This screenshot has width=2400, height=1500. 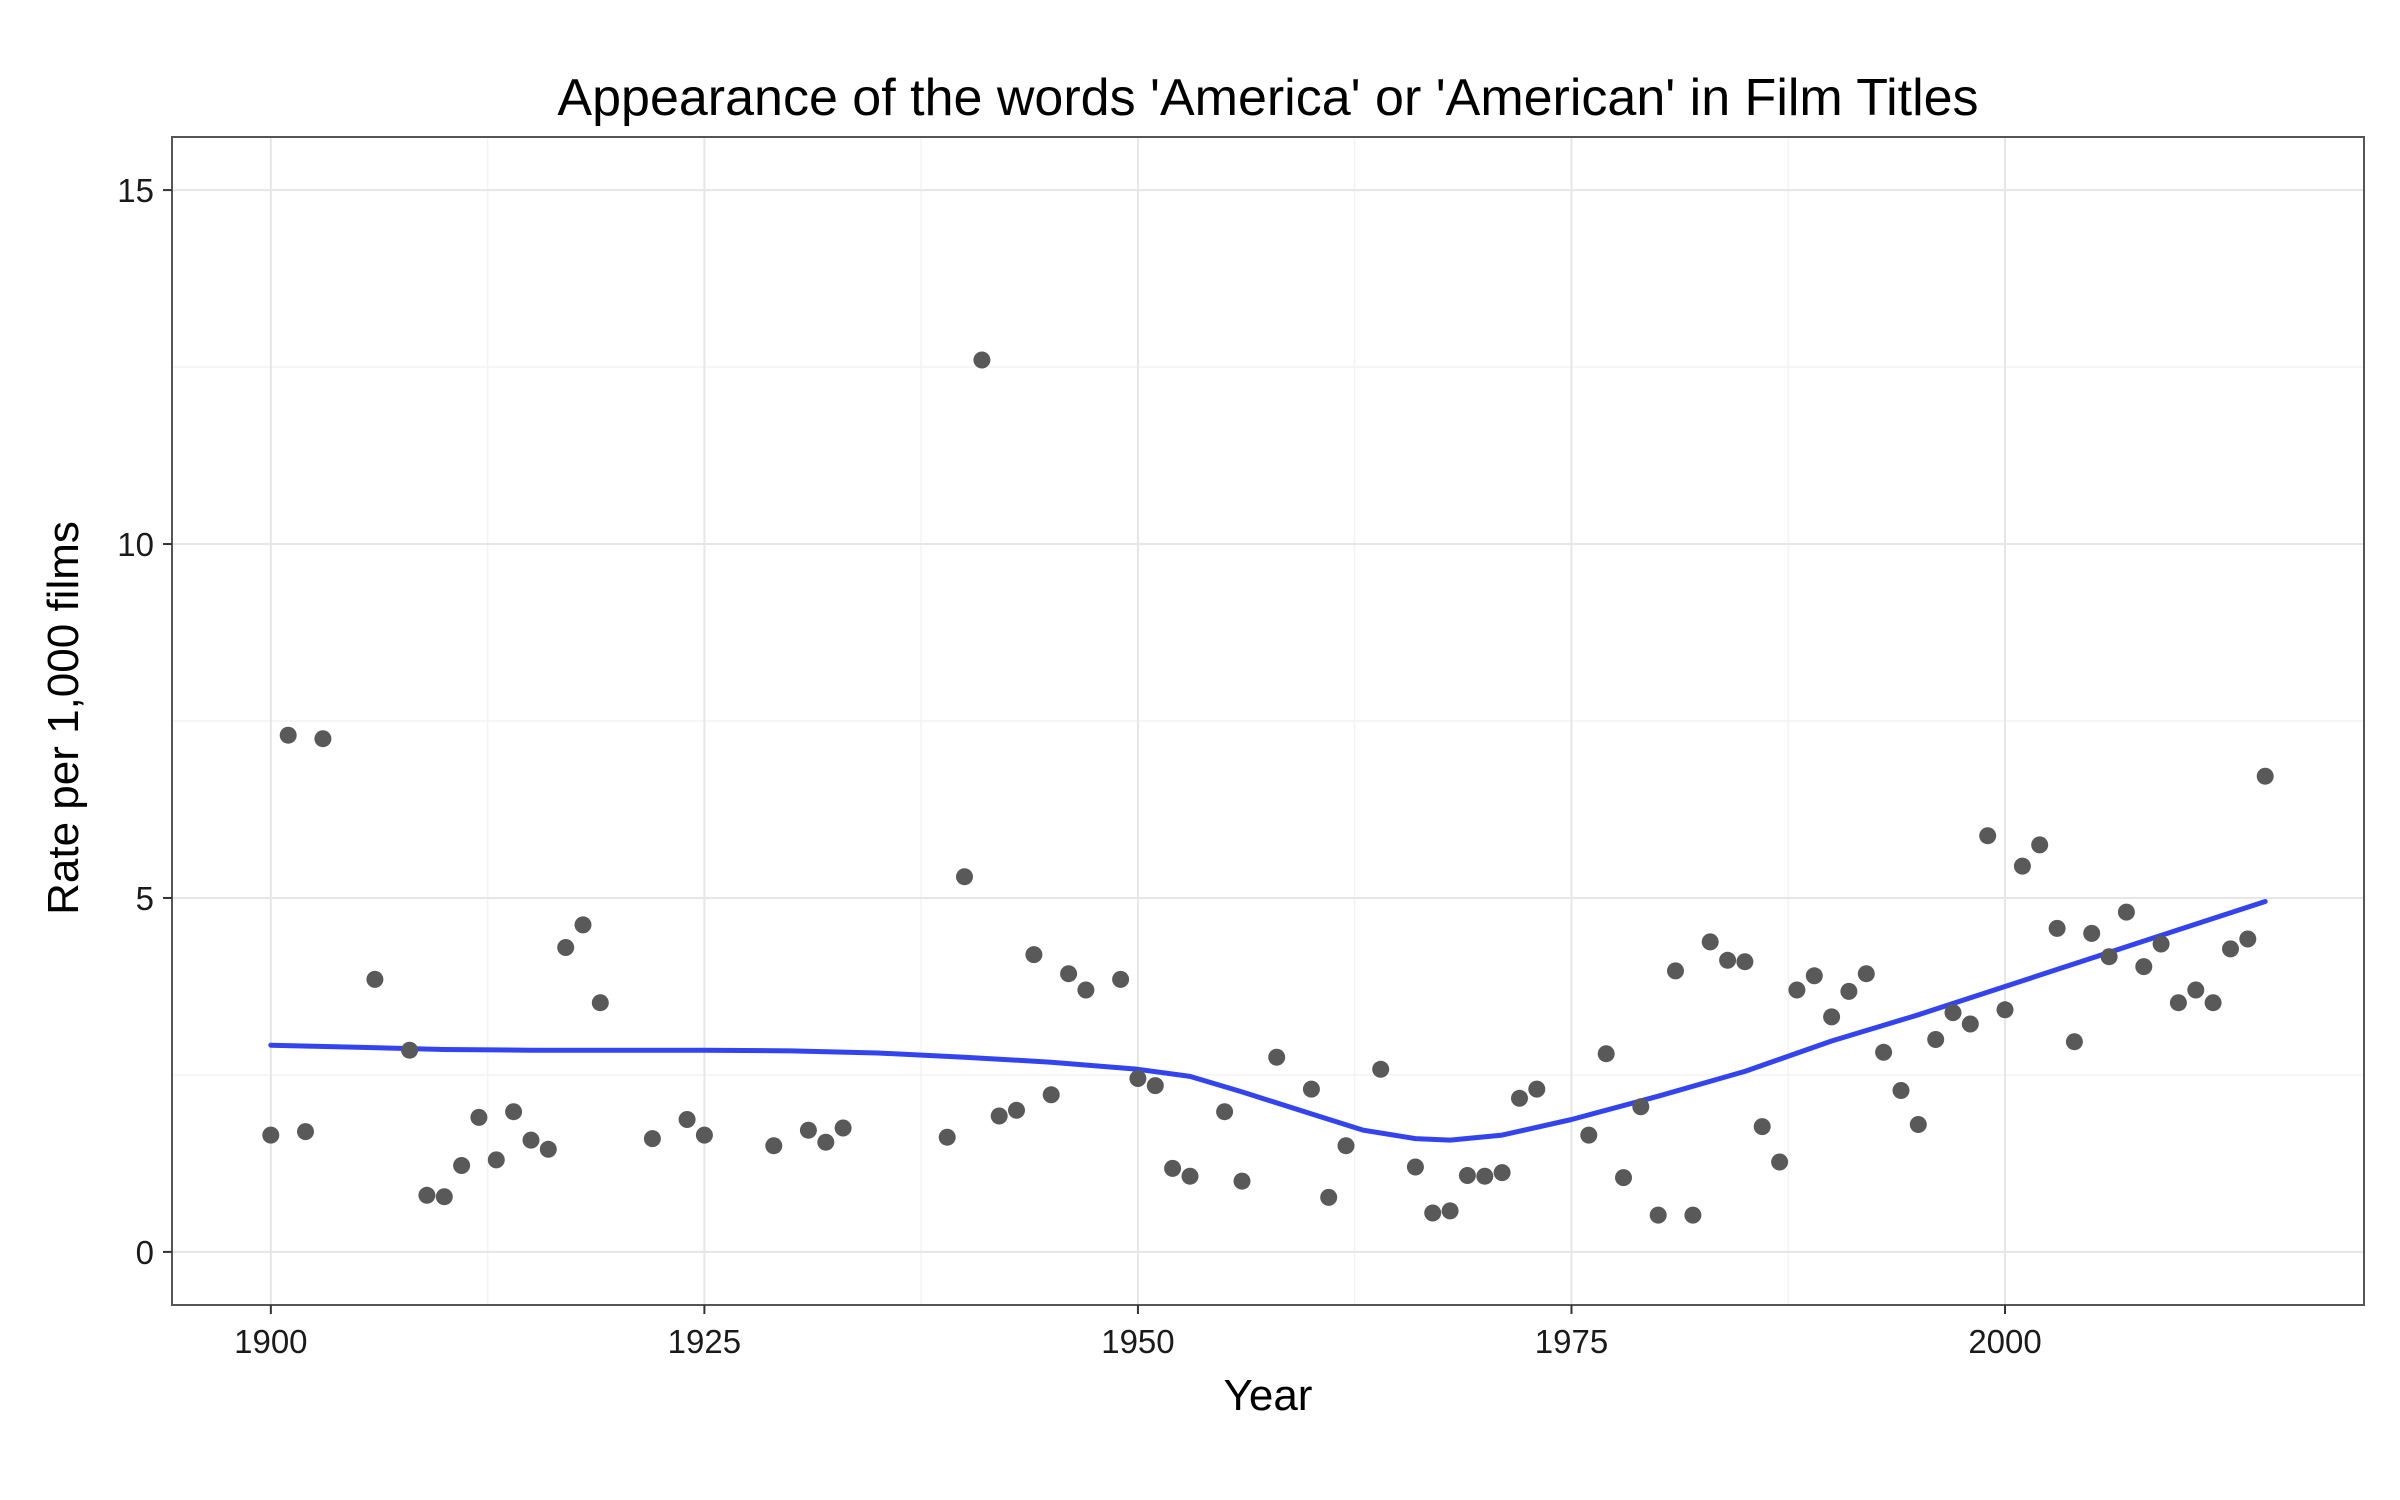 I want to click on y-tick-label: 10, so click(x=135, y=544).